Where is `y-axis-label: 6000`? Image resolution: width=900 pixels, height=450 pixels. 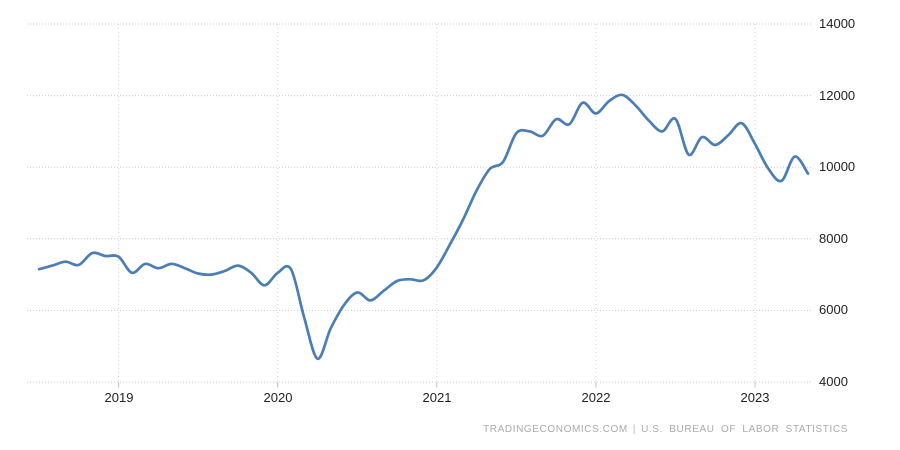 y-axis-label: 6000 is located at coordinates (833, 309).